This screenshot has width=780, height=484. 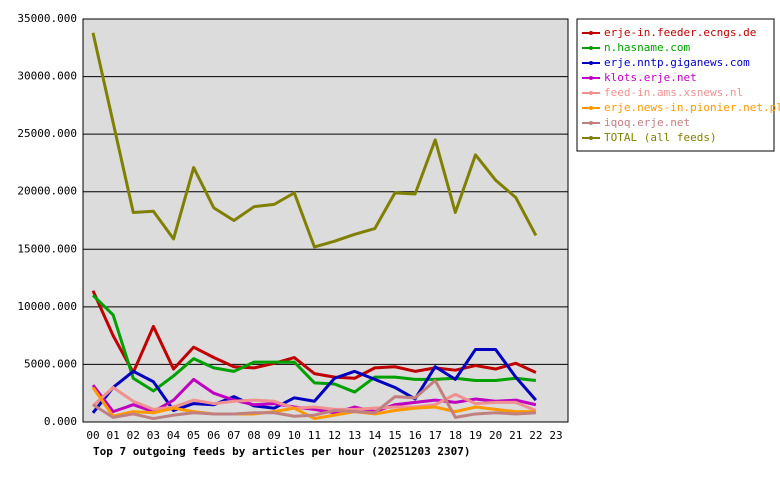 What do you see at coordinates (535, 435) in the screenshot?
I see `x-tick-label: 22` at bounding box center [535, 435].